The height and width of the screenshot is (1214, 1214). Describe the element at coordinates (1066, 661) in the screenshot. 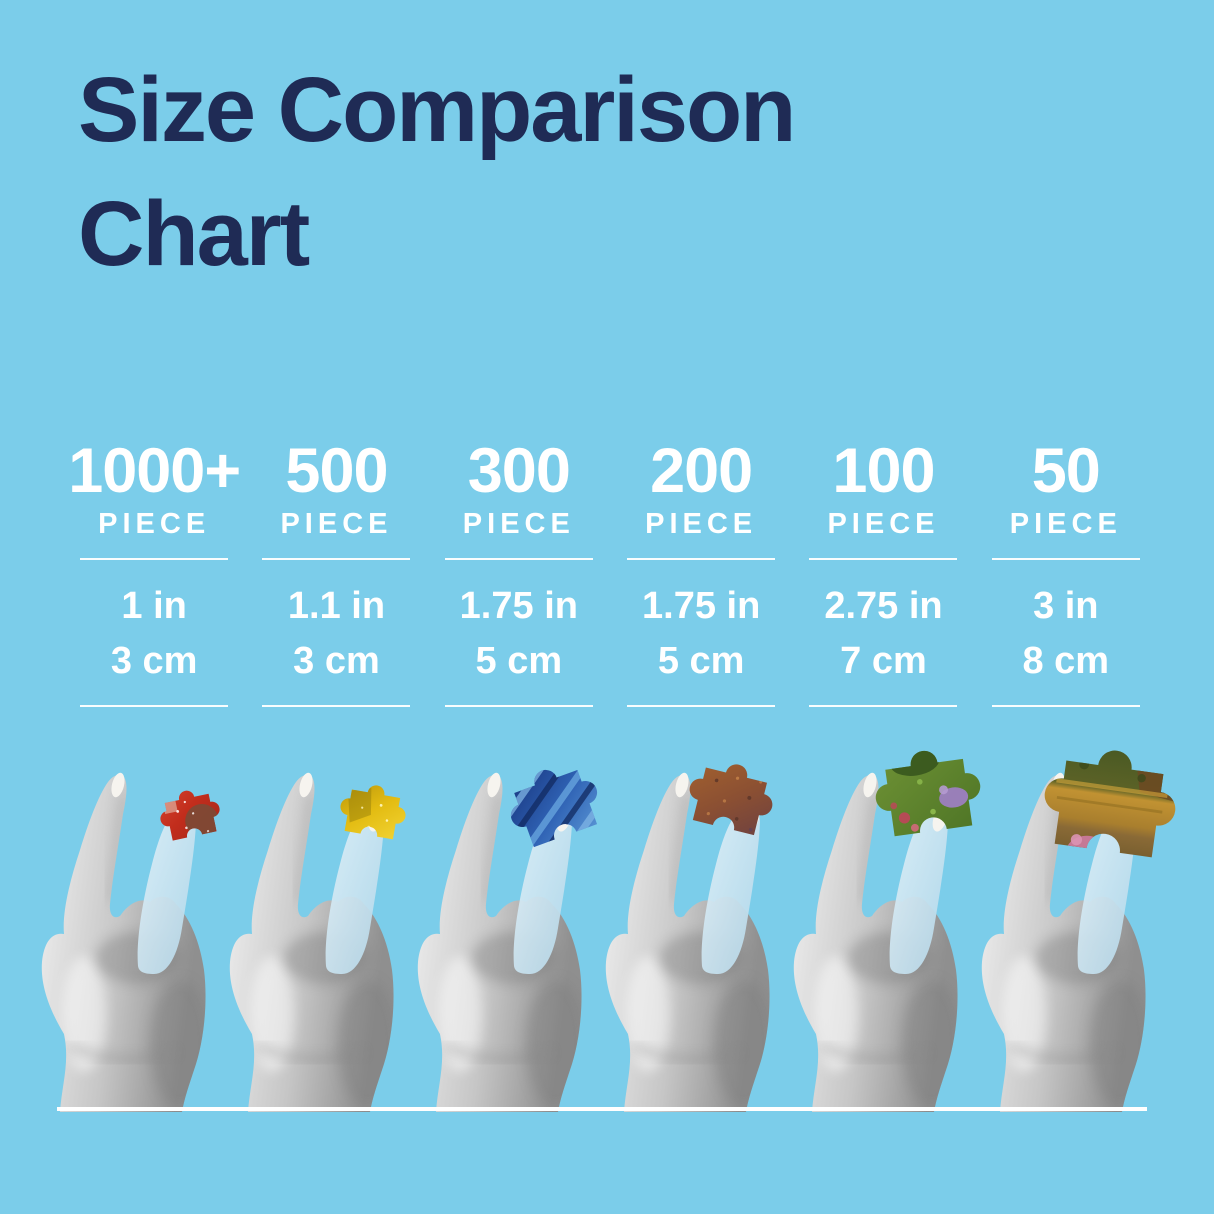

I see `size-centimeters: 8 cm` at that location.